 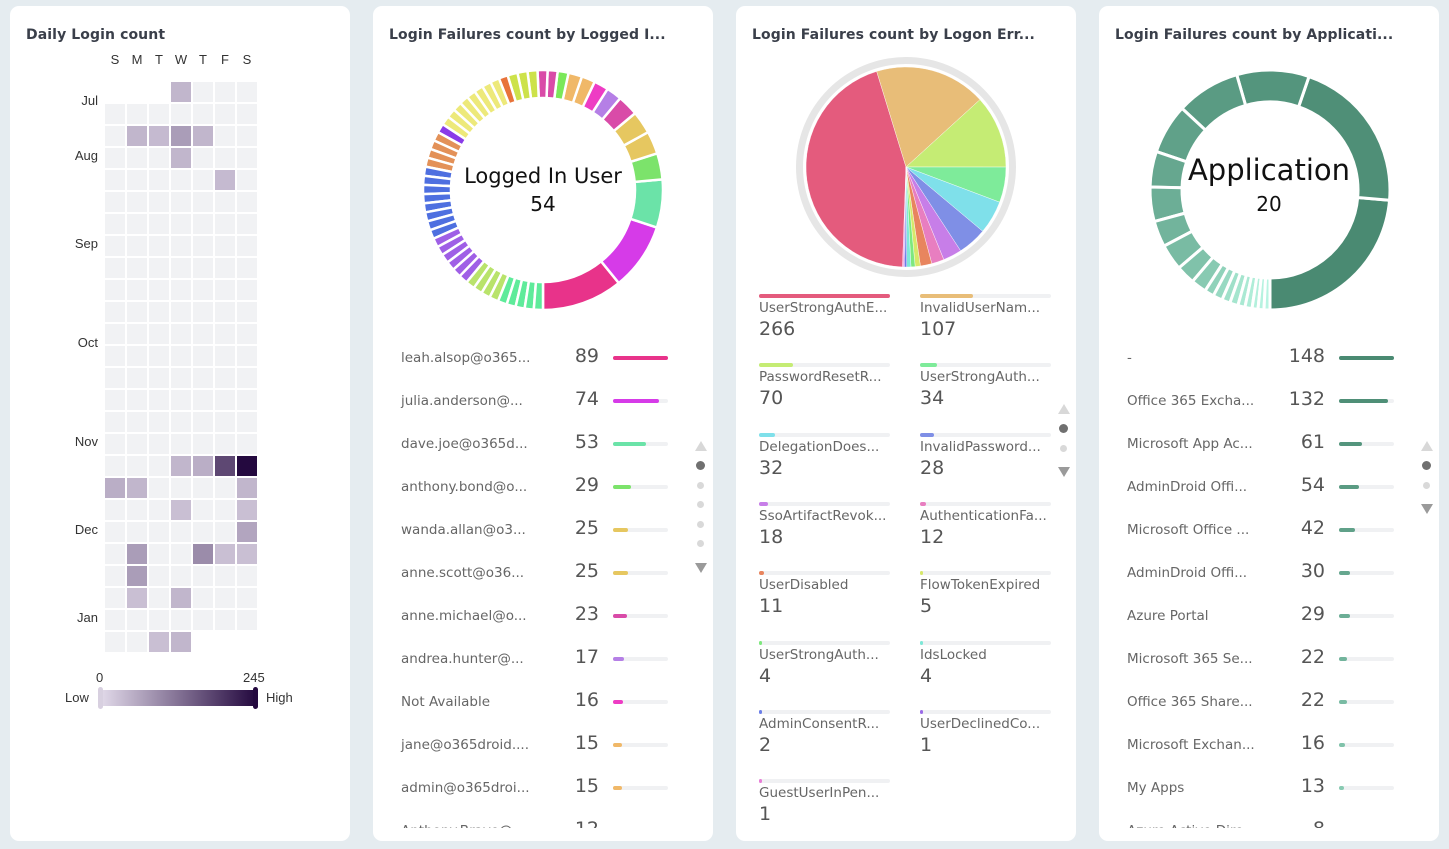 What do you see at coordinates (824, 536) in the screenshot?
I see `legend-item: SsoArtifactRevok... 18` at bounding box center [824, 536].